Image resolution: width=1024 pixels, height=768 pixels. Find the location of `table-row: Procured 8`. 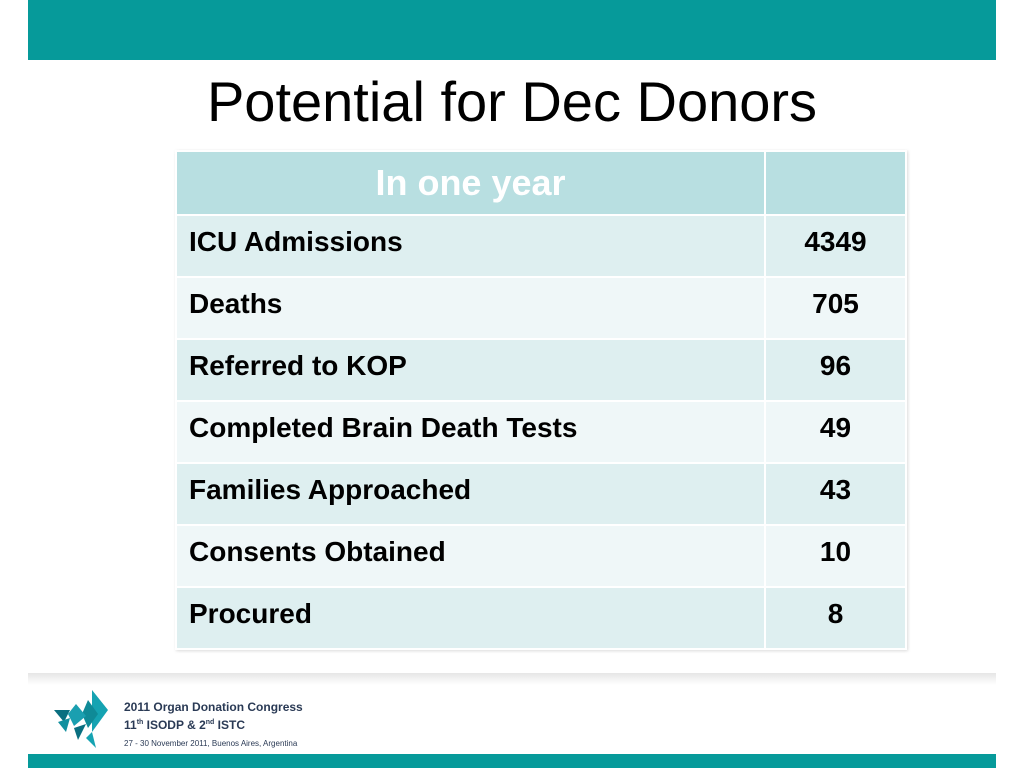

table-row: Procured 8 is located at coordinates (541, 618).